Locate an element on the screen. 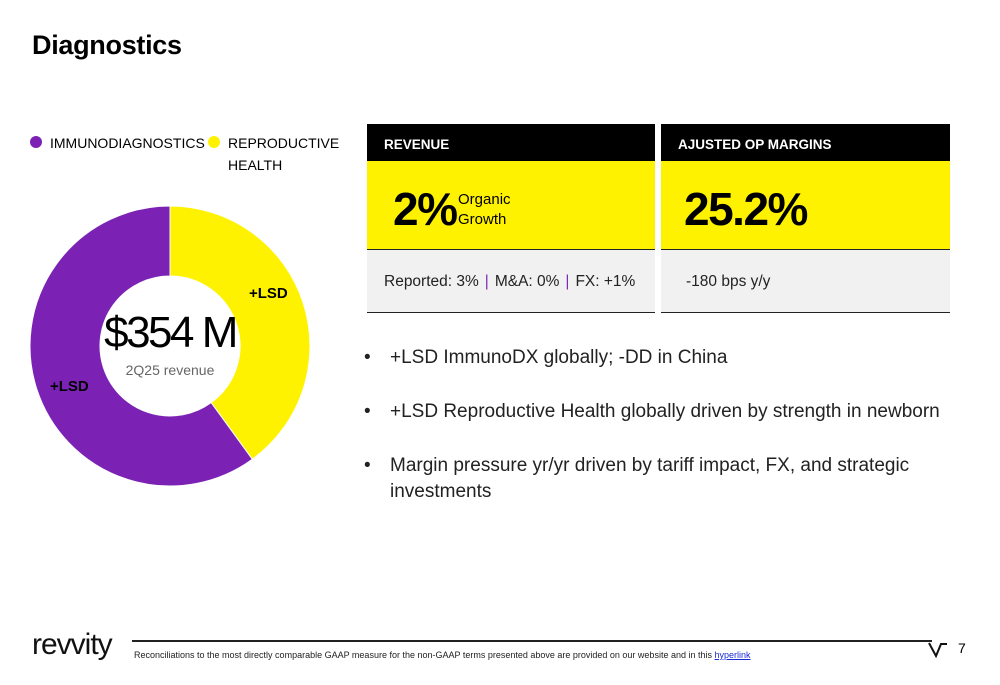 Image resolution: width=1000 pixels, height=685 pixels. revenue-breakdown: Reported: 3% | M&A: 0% | FX: +1% is located at coordinates (511, 281).